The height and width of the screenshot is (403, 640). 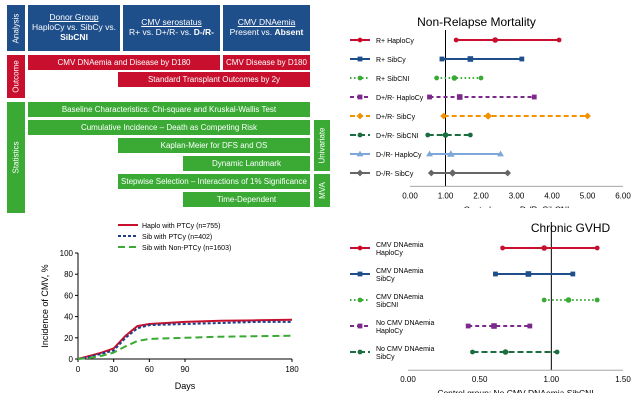 I want to click on outcome-dnaemia-disease: CMV DNAemia and Disease by D180, so click(x=124, y=62).